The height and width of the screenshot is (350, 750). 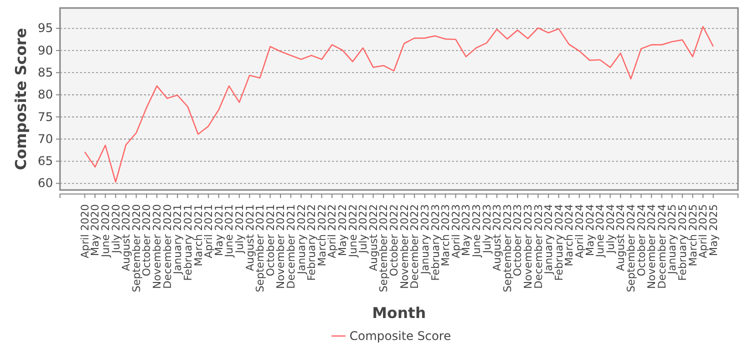 What do you see at coordinates (136, 248) in the screenshot?
I see `x-tick-label: September 2020` at bounding box center [136, 248].